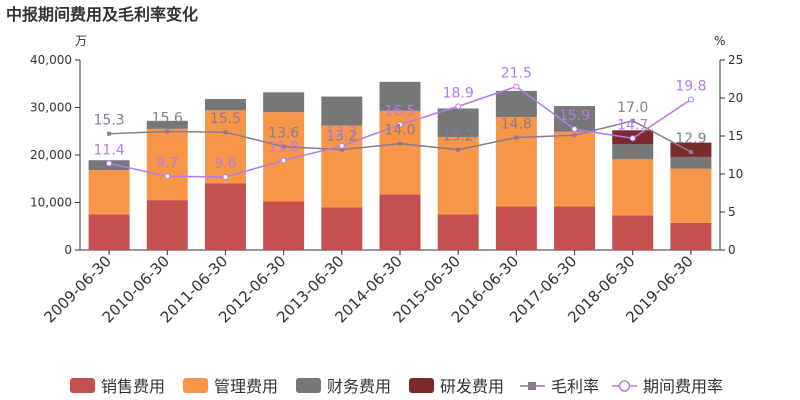 This screenshot has width=800, height=400. I want to click on data-label-5-2: 9.6, so click(225, 164).